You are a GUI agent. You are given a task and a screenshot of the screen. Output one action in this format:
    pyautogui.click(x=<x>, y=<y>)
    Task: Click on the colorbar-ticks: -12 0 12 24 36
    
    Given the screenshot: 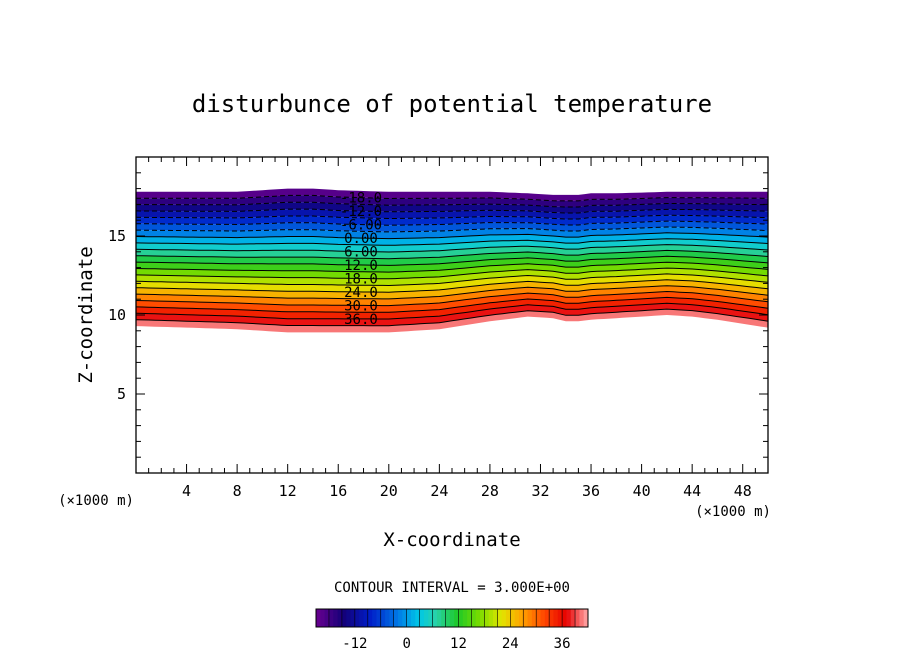 What is the action you would take?
    pyautogui.click(x=456, y=644)
    